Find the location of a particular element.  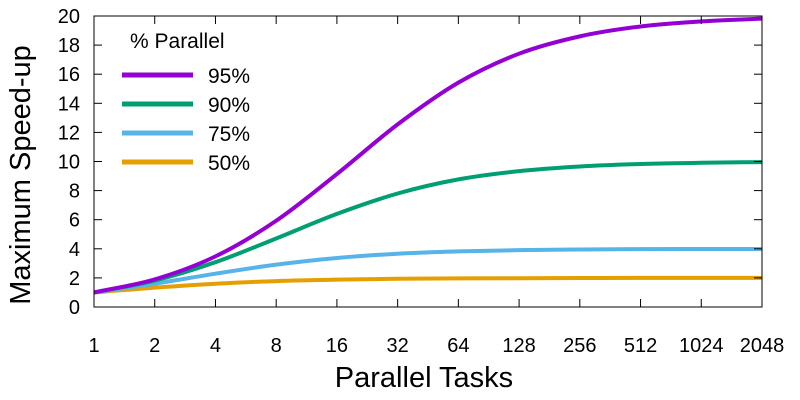

y-tick-label: 18 is located at coordinates (69, 46).